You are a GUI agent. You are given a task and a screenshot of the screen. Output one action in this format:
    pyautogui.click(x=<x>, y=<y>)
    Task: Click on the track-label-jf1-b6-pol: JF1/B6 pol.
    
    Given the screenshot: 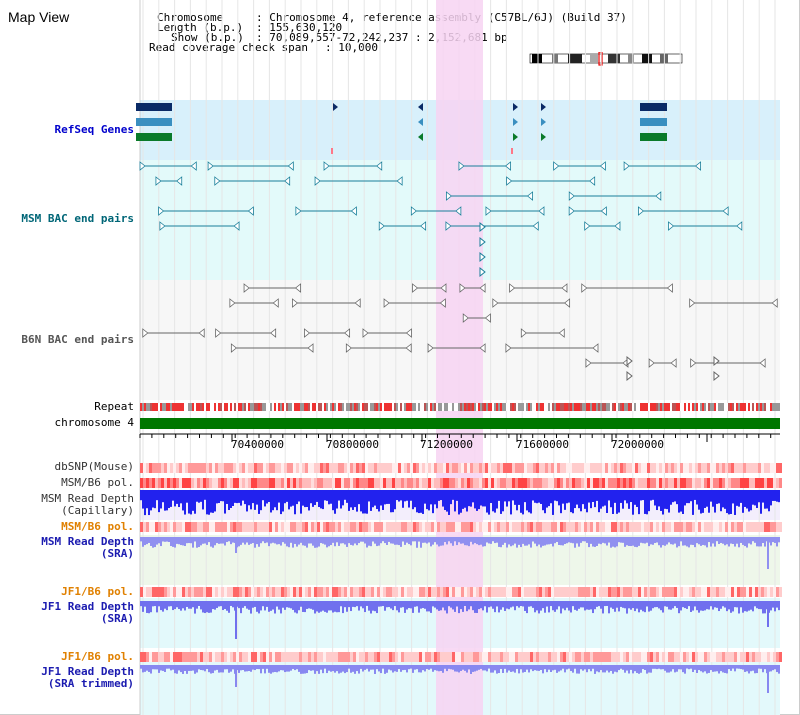 What is the action you would take?
    pyautogui.click(x=97, y=591)
    